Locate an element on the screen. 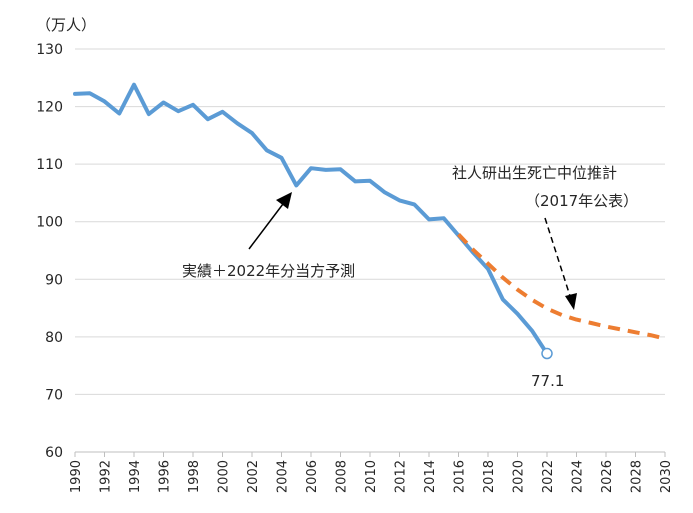 The height and width of the screenshot is (513, 693). y-tick-60: 60 is located at coordinates (54, 453).